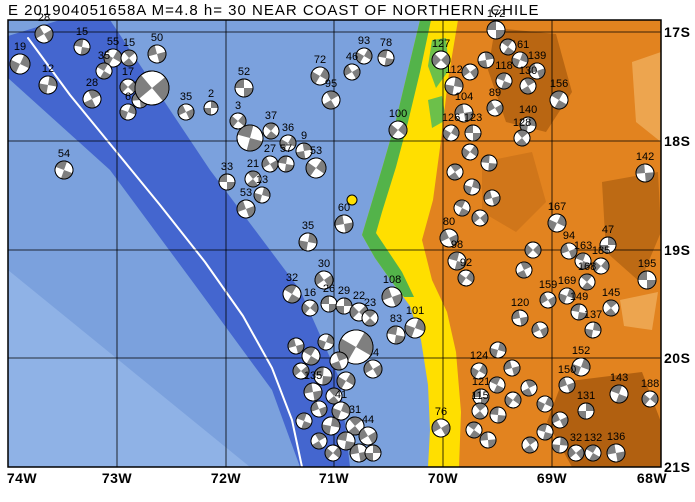 This screenshot has height=502, width=695. What do you see at coordinates (464, 97) in the screenshot?
I see `event-number-label: 104` at bounding box center [464, 97].